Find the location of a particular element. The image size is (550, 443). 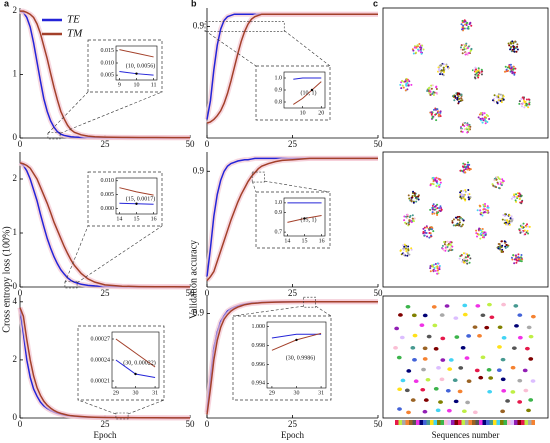

y-tick-label: 1 is located at coordinates (15, 74).